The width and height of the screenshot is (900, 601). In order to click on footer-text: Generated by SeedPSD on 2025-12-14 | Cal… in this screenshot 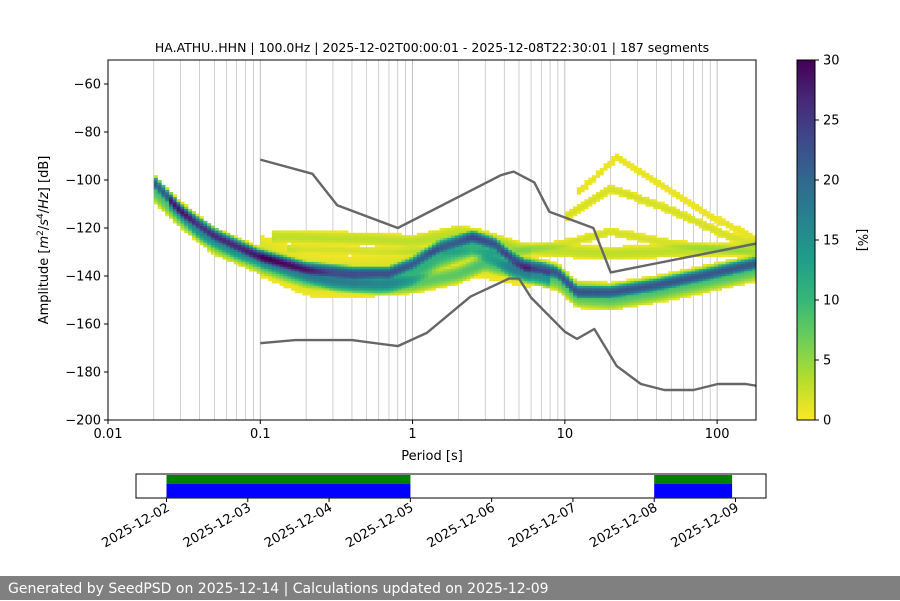, I will do `click(278, 589)`.